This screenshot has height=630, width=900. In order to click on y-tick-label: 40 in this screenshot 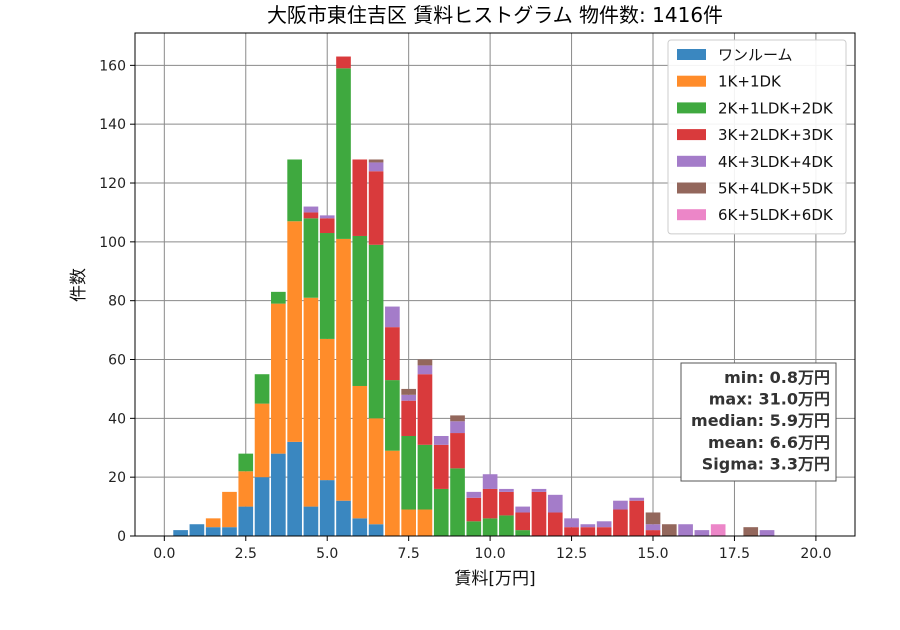, I will do `click(117, 419)`.